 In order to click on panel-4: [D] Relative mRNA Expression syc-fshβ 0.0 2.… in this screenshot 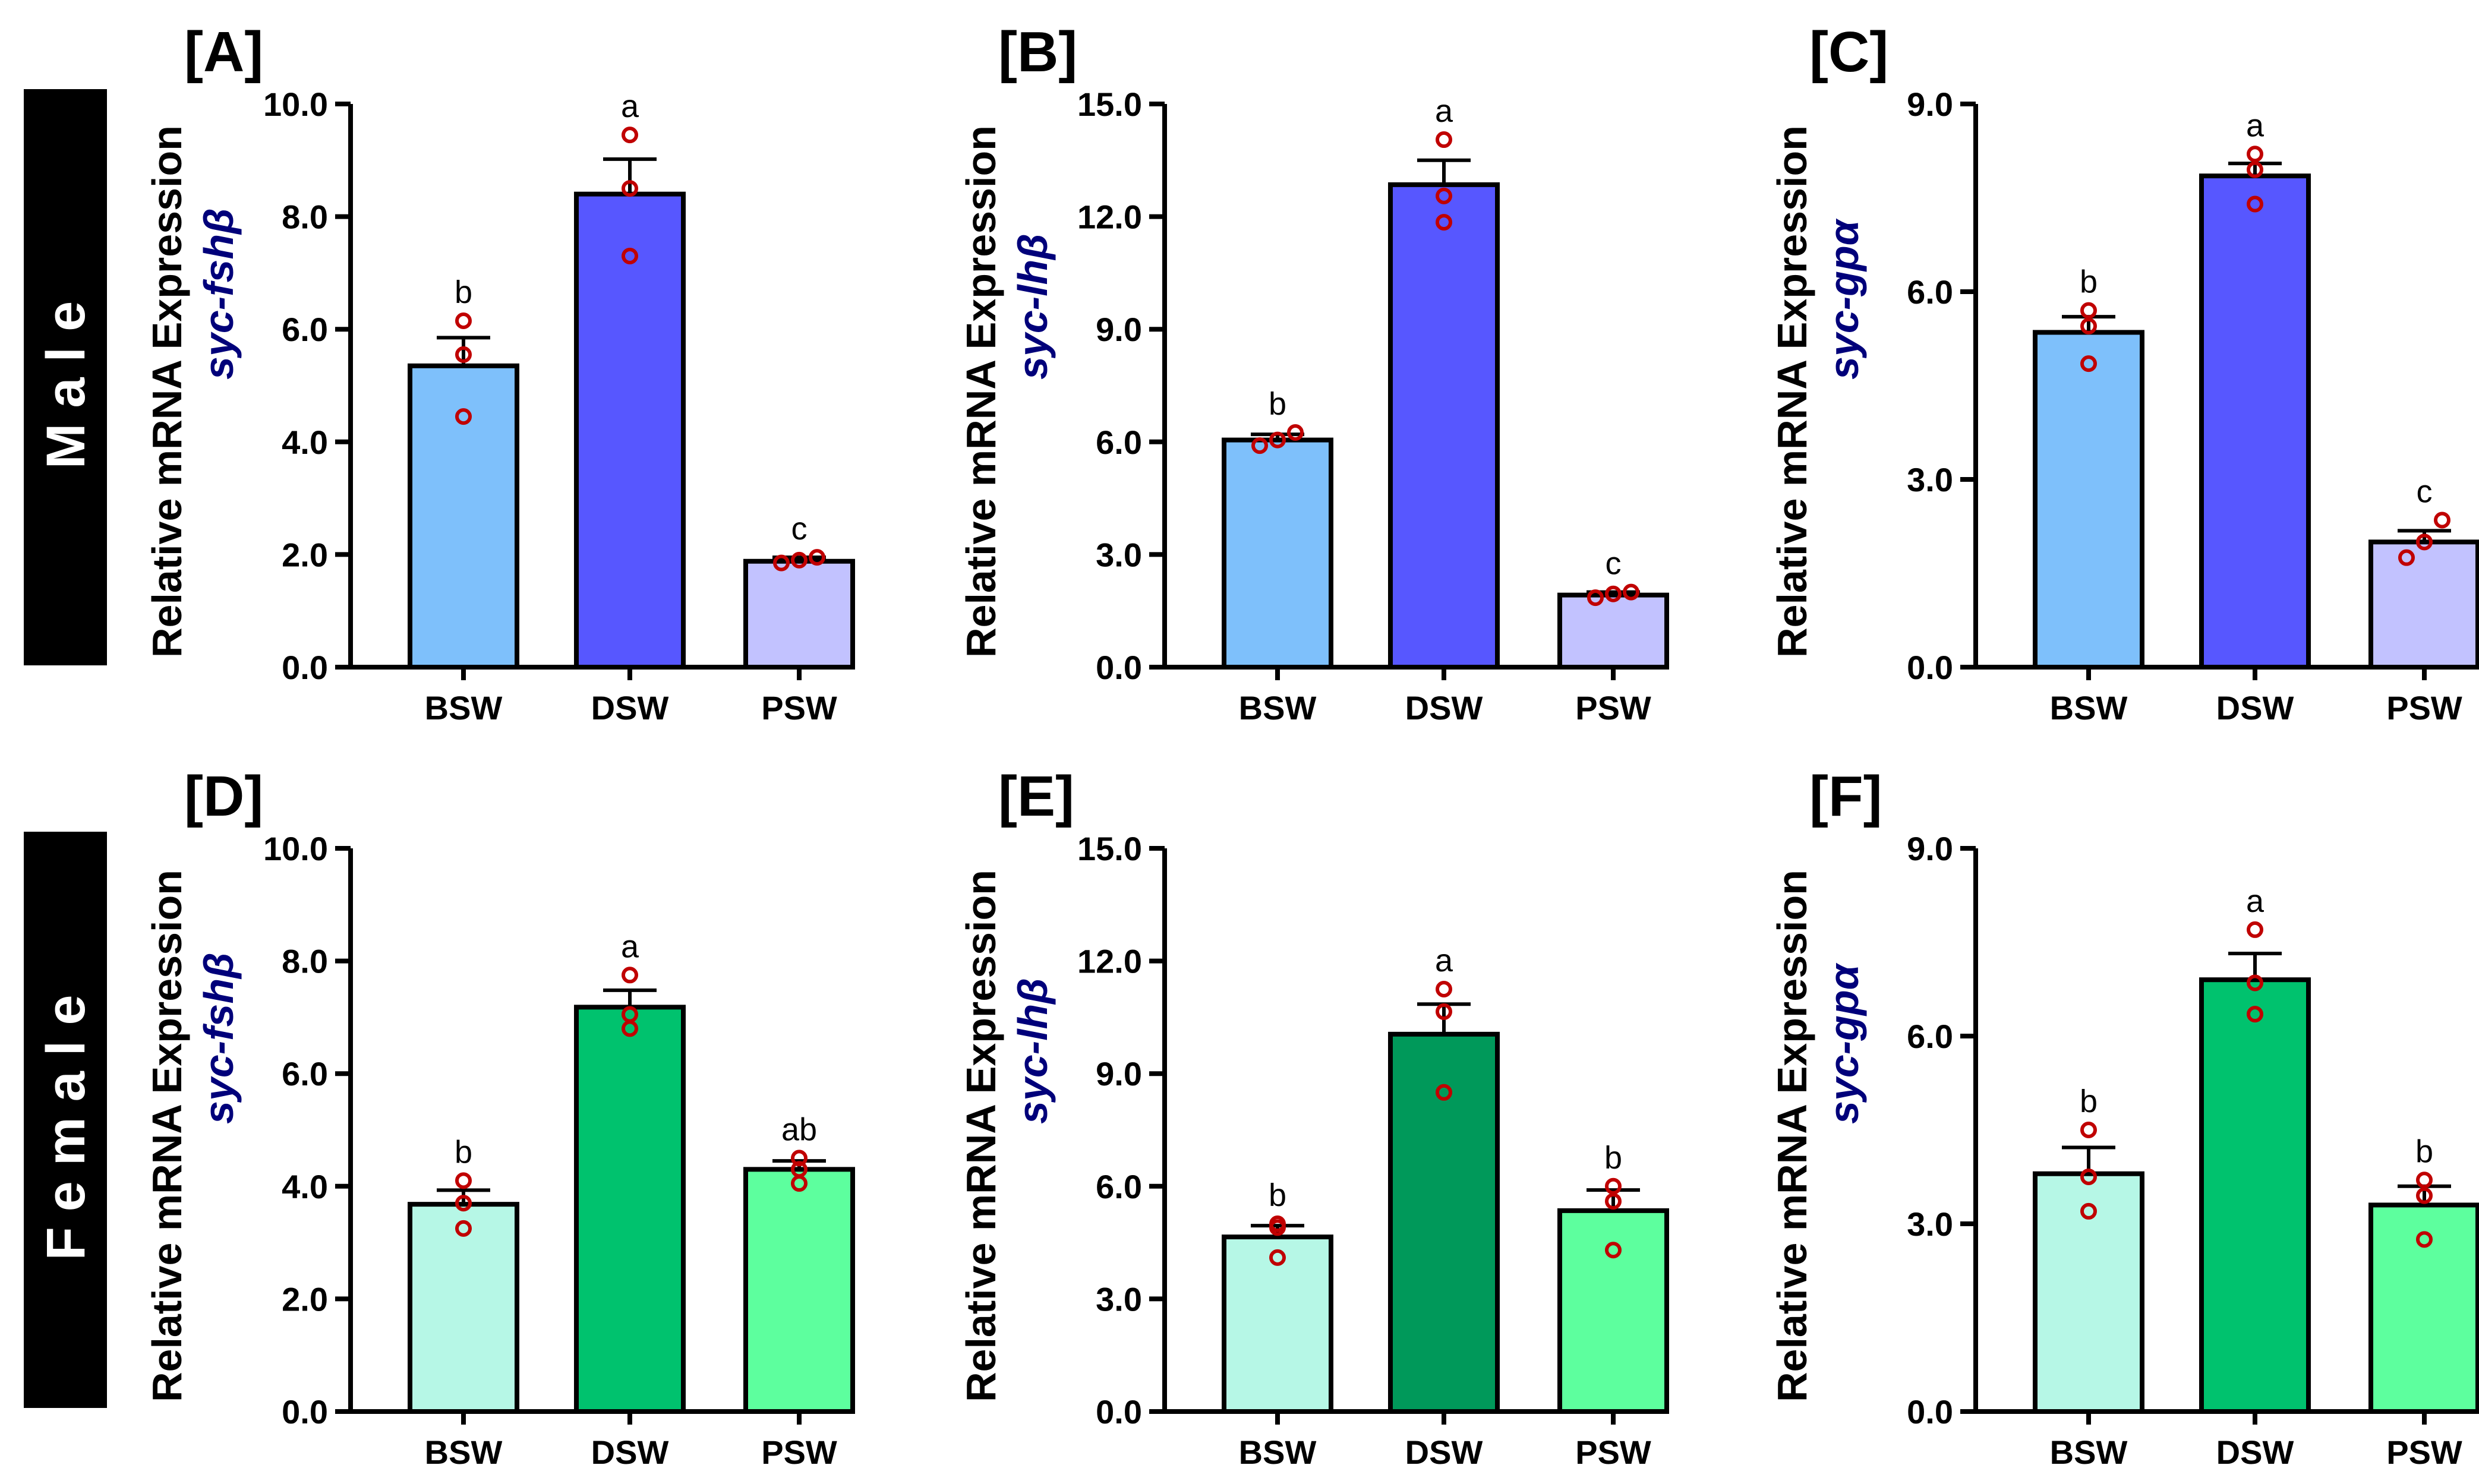, I will do `click(499, 1118)`.